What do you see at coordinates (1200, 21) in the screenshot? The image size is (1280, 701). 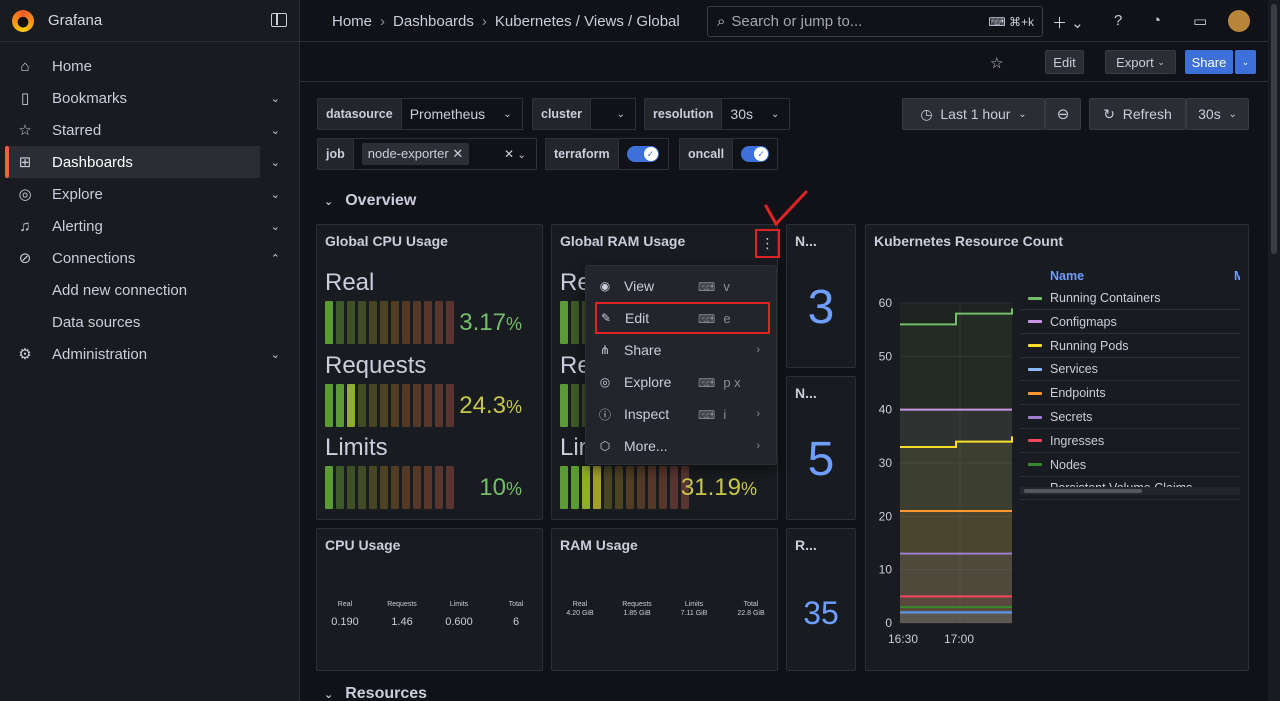 I see `kiosk-icon: ▭` at bounding box center [1200, 21].